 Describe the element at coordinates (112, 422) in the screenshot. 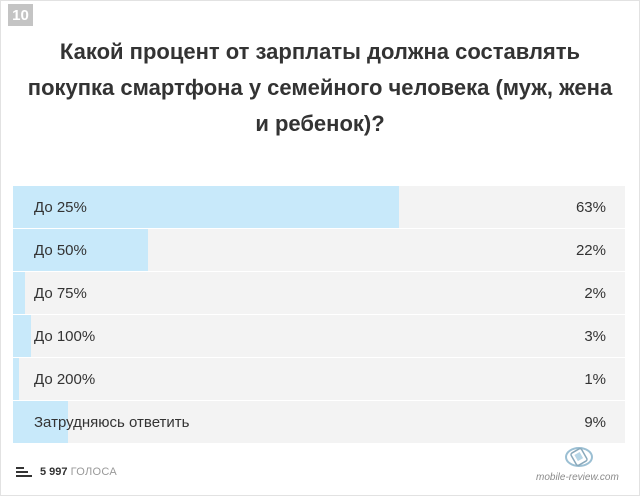

I see `poll-option-label: Затрудняюсь ответить` at that location.